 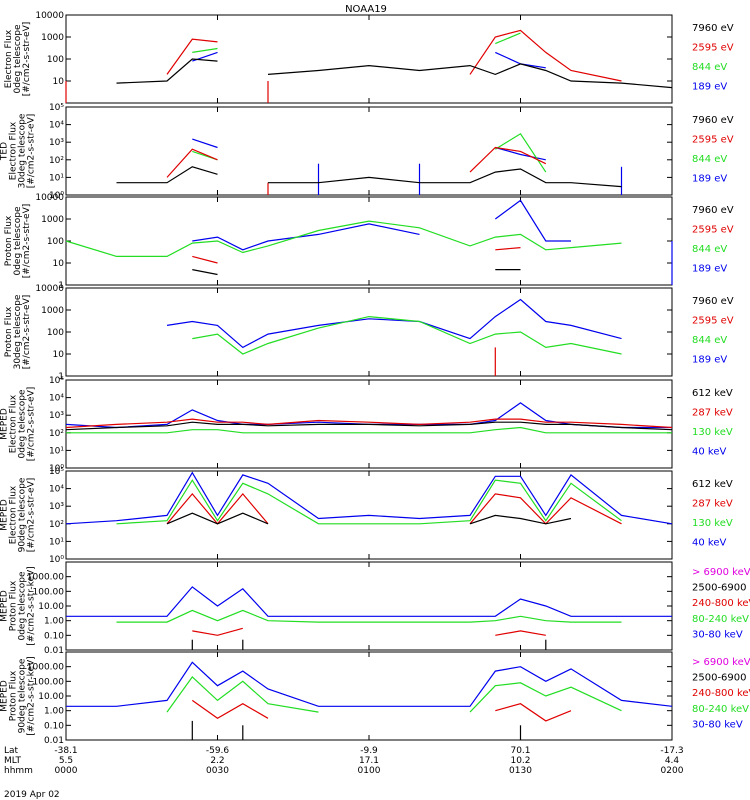 What do you see at coordinates (49, 16) in the screenshot?
I see `y-tick-label: 10000` at bounding box center [49, 16].